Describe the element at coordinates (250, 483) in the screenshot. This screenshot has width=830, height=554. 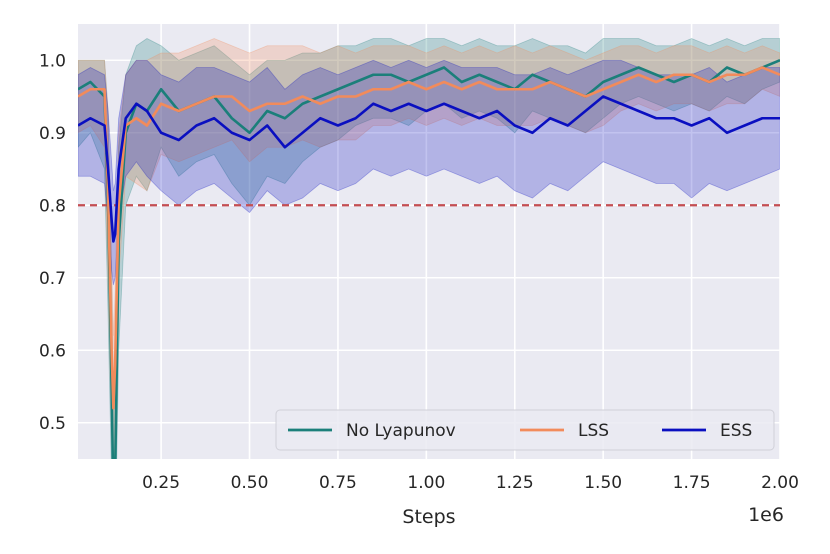
I see `x-tick-label: 0.50` at that location.